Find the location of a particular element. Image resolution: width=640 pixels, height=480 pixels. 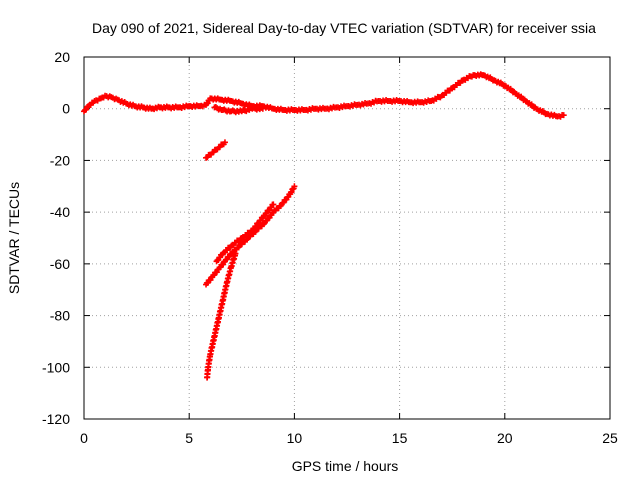

y-tick-label: 0 is located at coordinates (66, 109).